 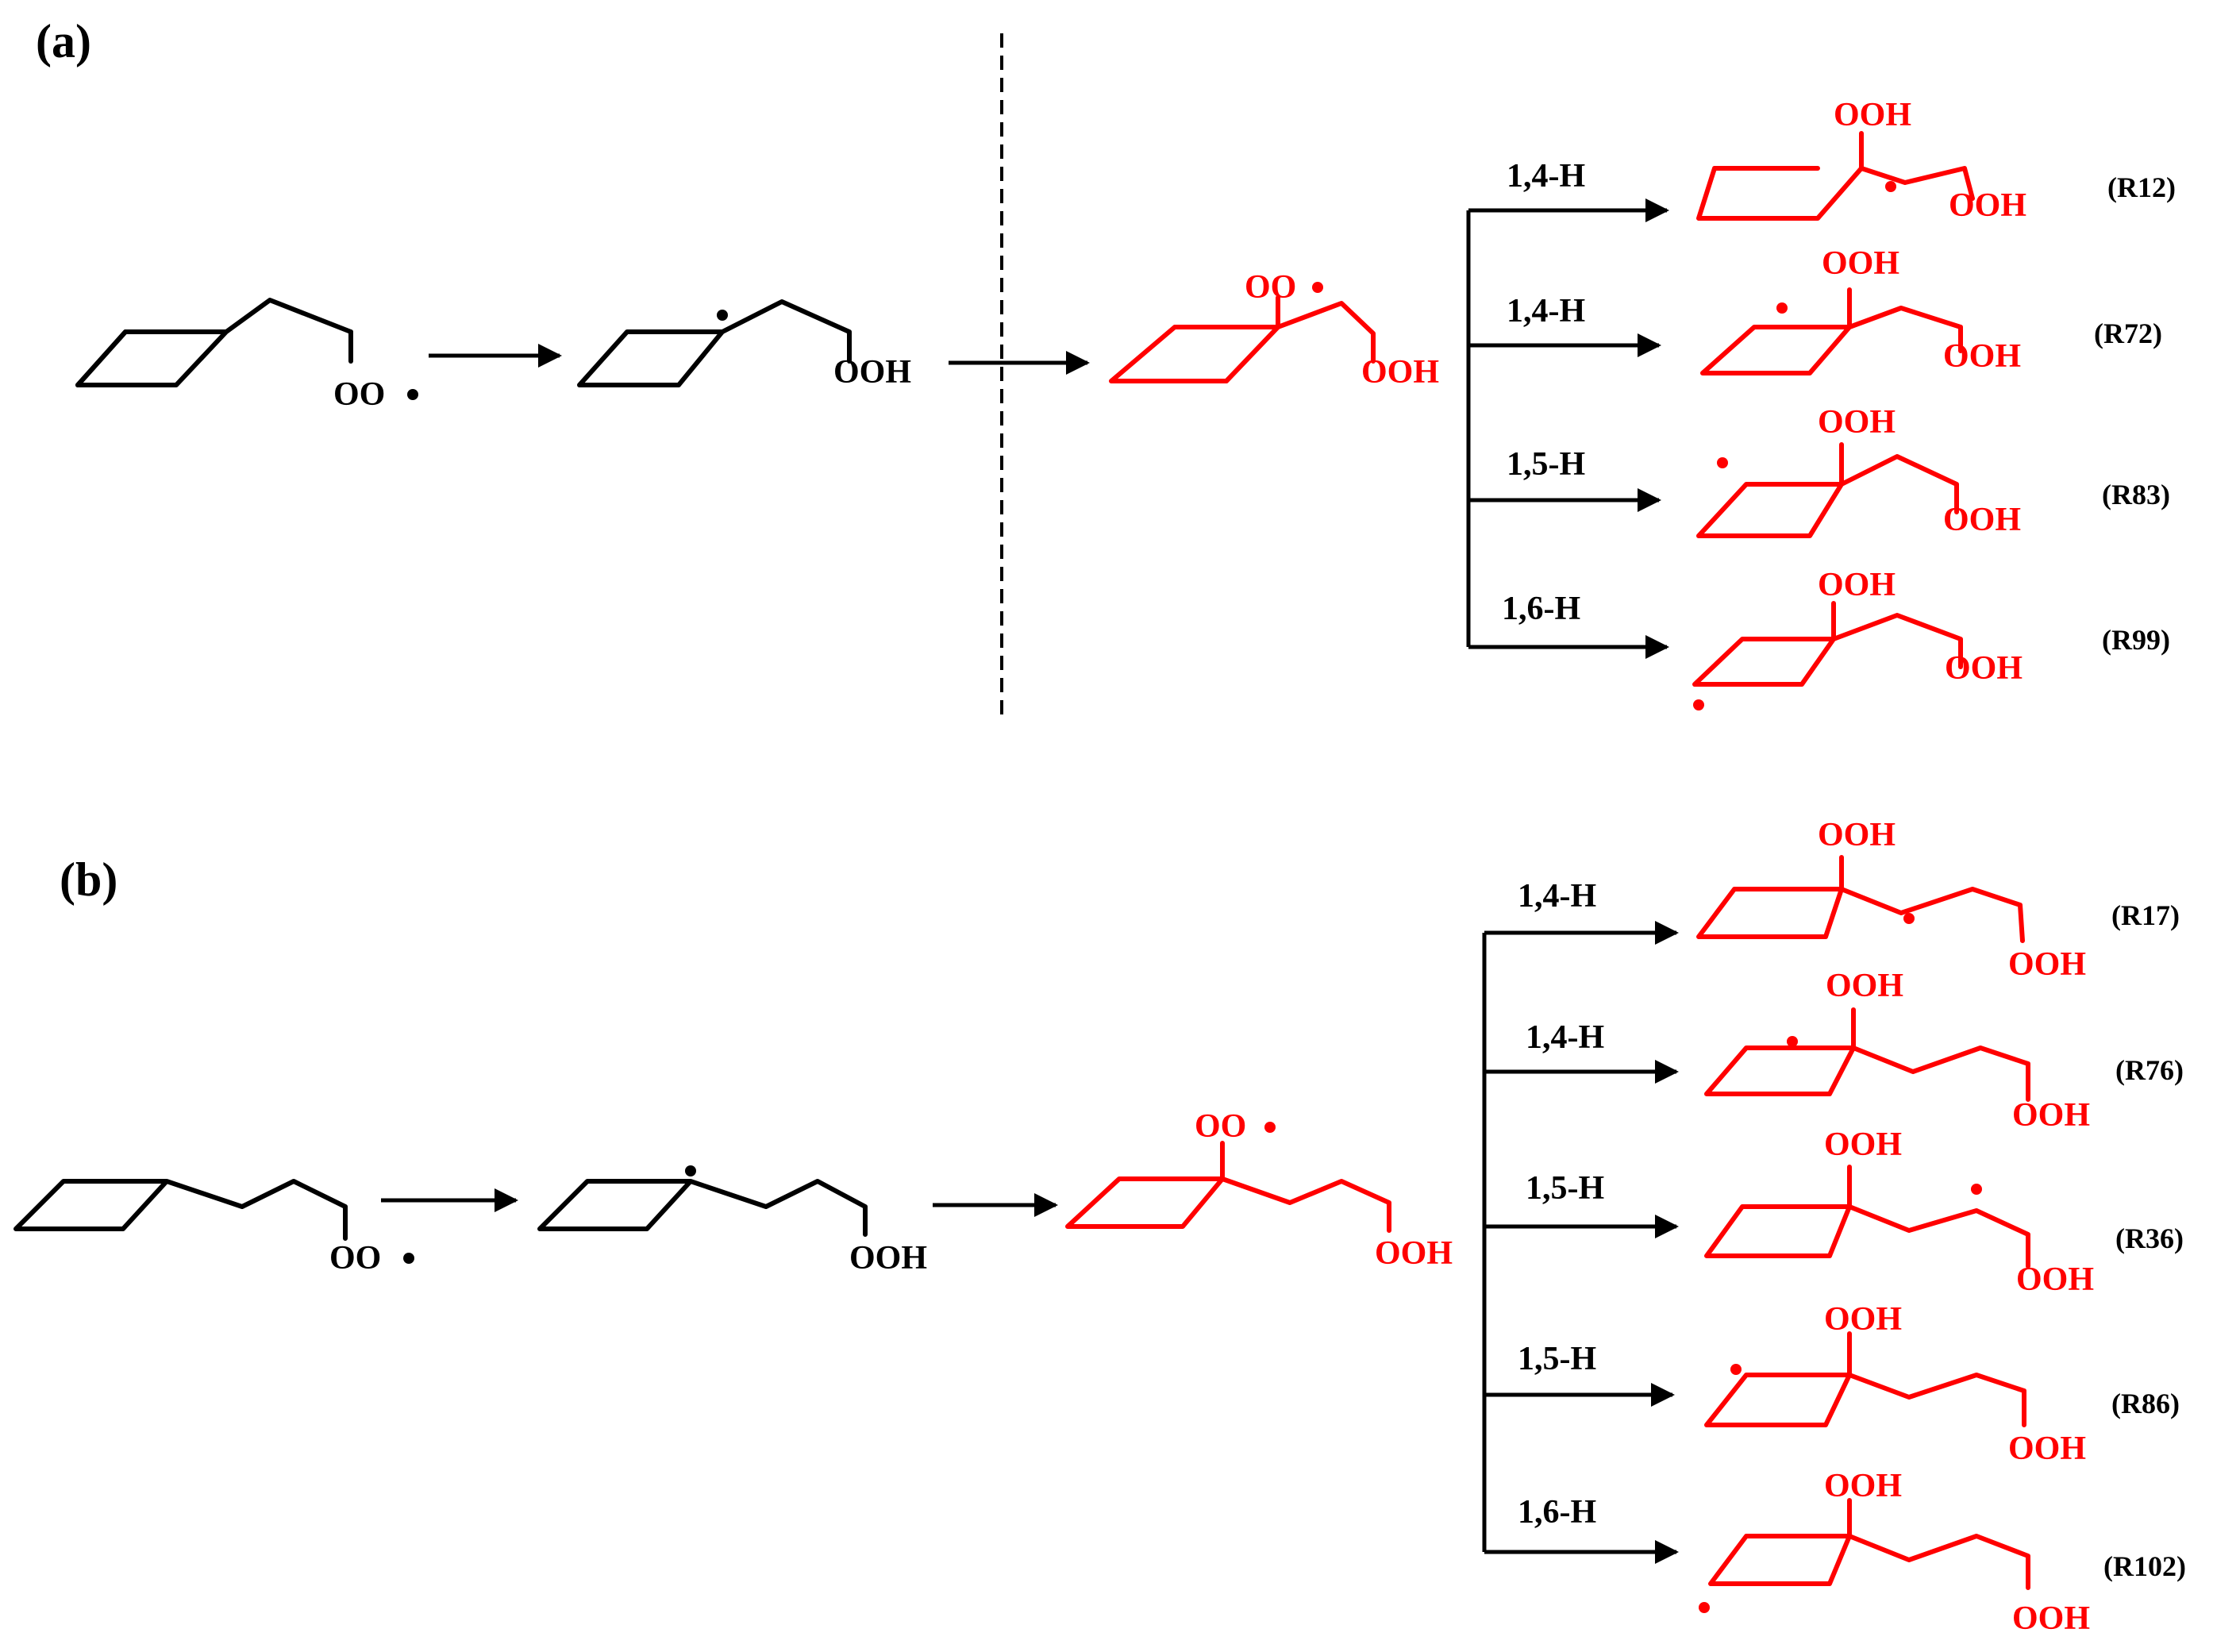 What do you see at coordinates (2145, 1404) in the screenshot?
I see `b-r86-reaction-label: (R86)` at bounding box center [2145, 1404].